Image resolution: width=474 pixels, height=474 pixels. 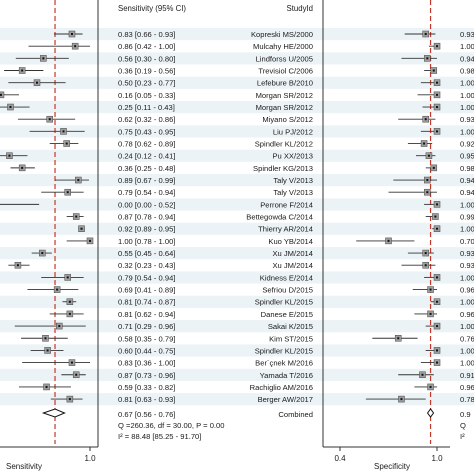 What do you see at coordinates (146, 375) in the screenshot?
I see `sensitivity-value: 0.87 [0.73 - 0.96]` at bounding box center [146, 375].